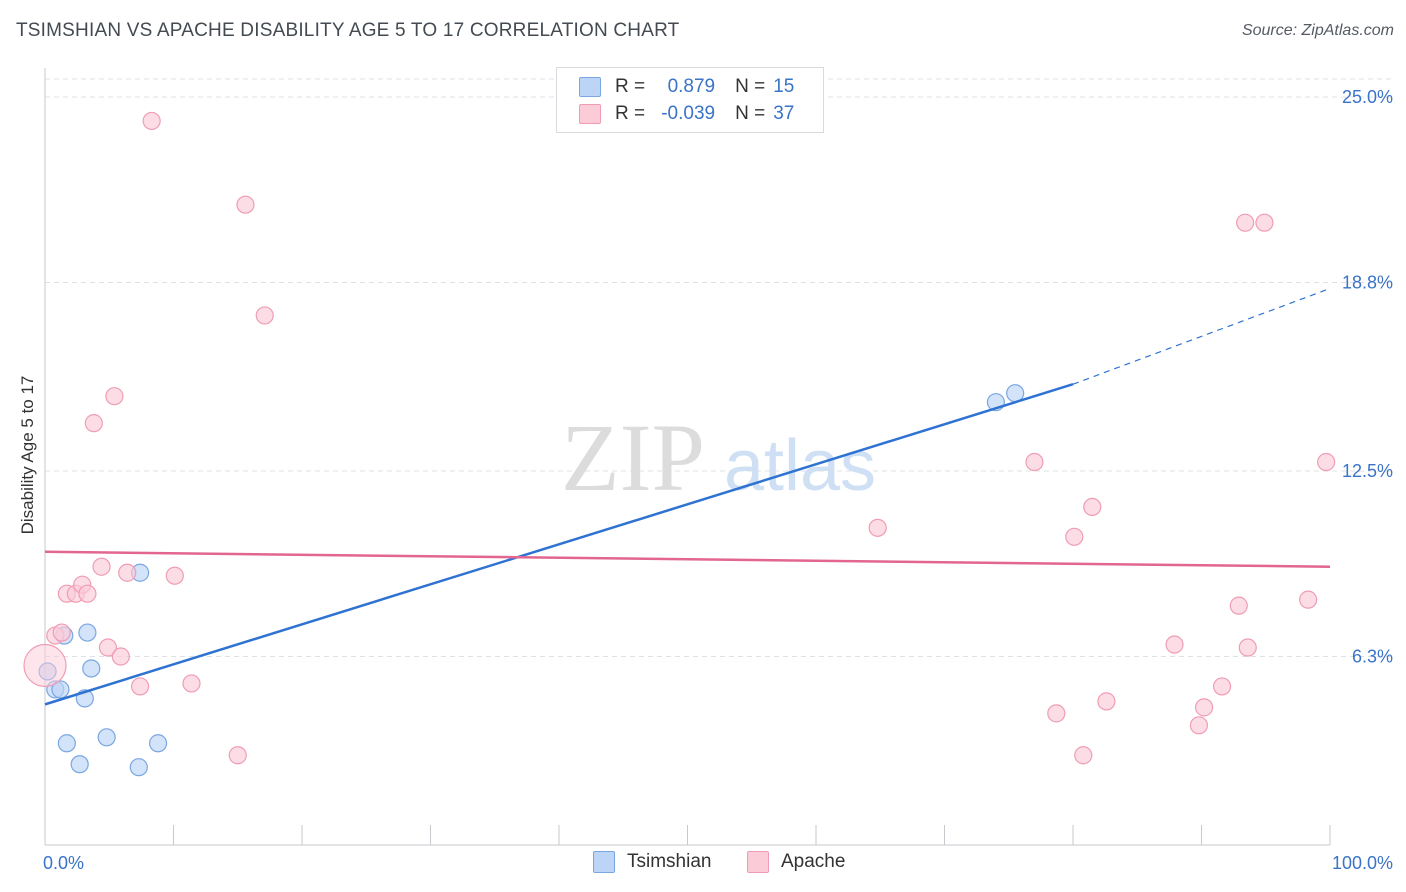  Describe the element at coordinates (1372, 657) in the screenshot. I see `y-tick-label: 6.3%` at that location.